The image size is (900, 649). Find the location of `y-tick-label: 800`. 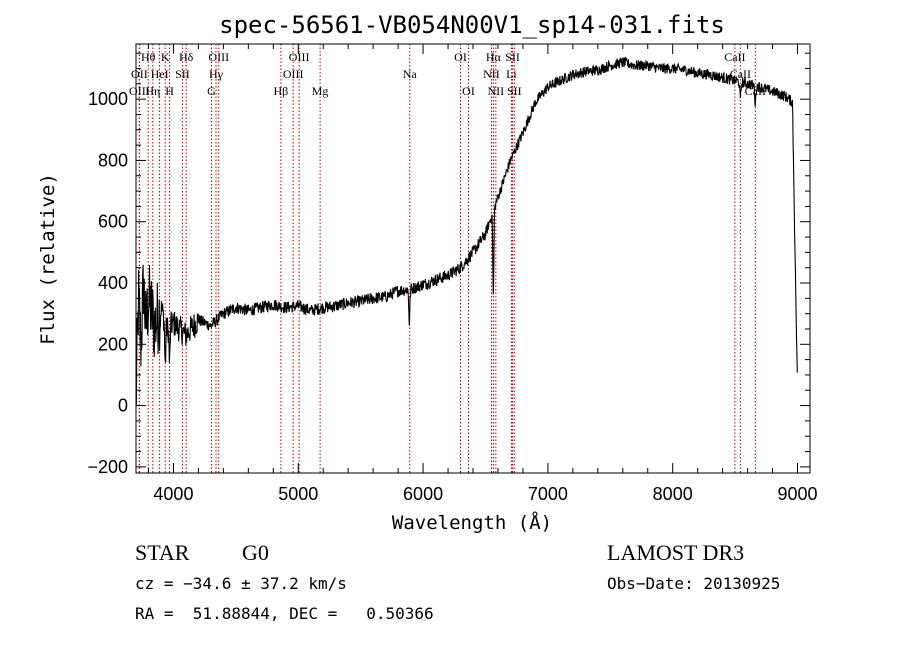

y-tick-label: 800 is located at coordinates (113, 160).